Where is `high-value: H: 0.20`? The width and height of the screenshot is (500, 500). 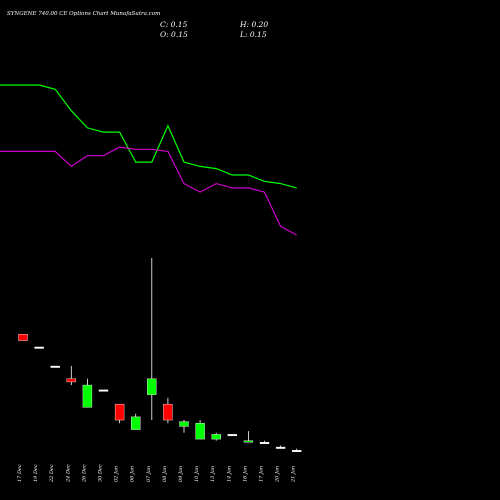 high-value: H: 0.20 is located at coordinates (253, 24).